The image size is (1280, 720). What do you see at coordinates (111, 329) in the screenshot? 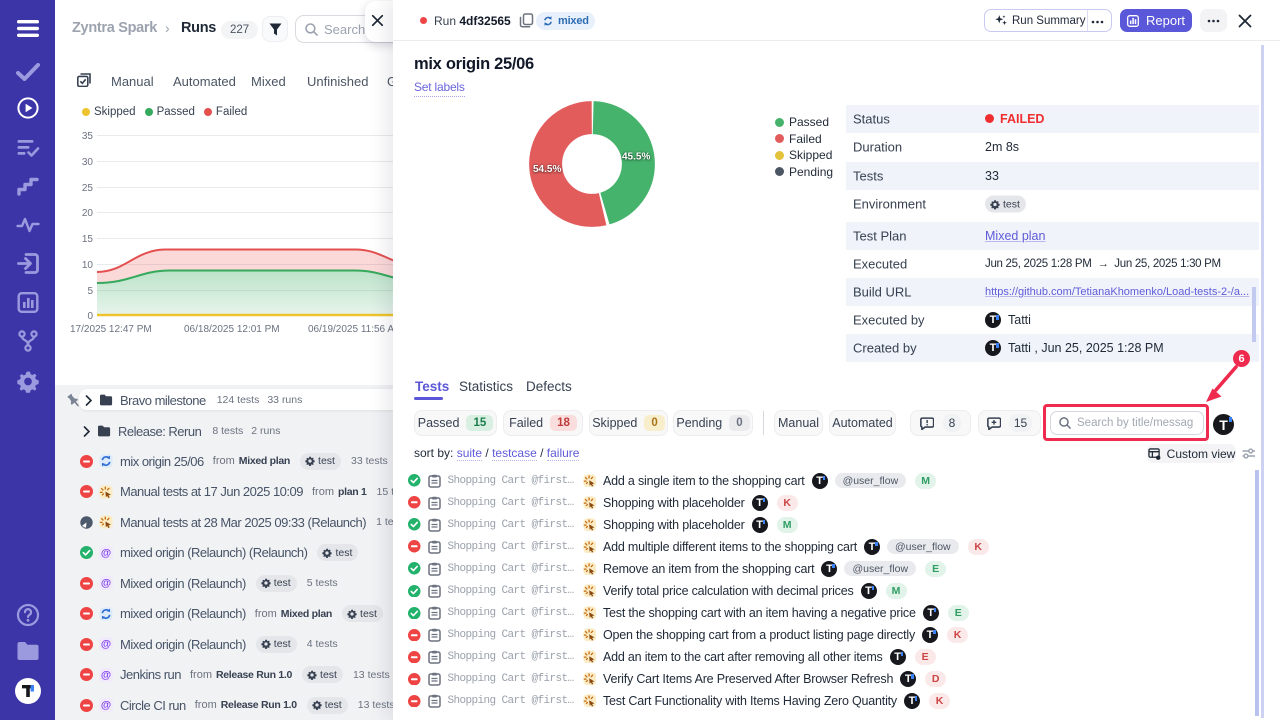
I see `svg-text: 17/2025 12:47 PM` at bounding box center [111, 329].